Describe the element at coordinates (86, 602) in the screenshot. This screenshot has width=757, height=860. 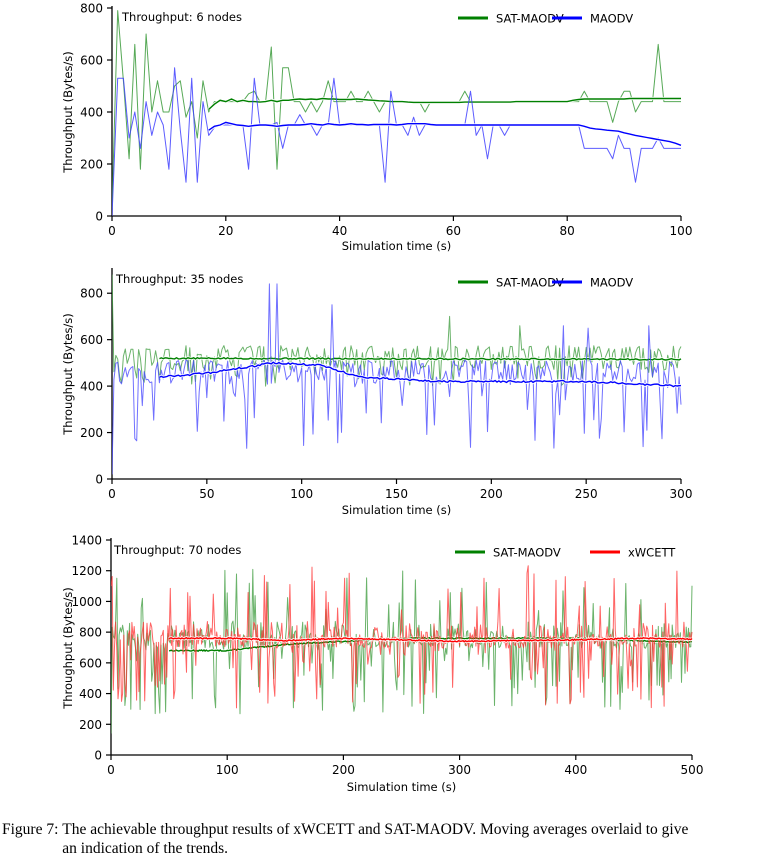
I see `y-tick-label: 1000` at that location.